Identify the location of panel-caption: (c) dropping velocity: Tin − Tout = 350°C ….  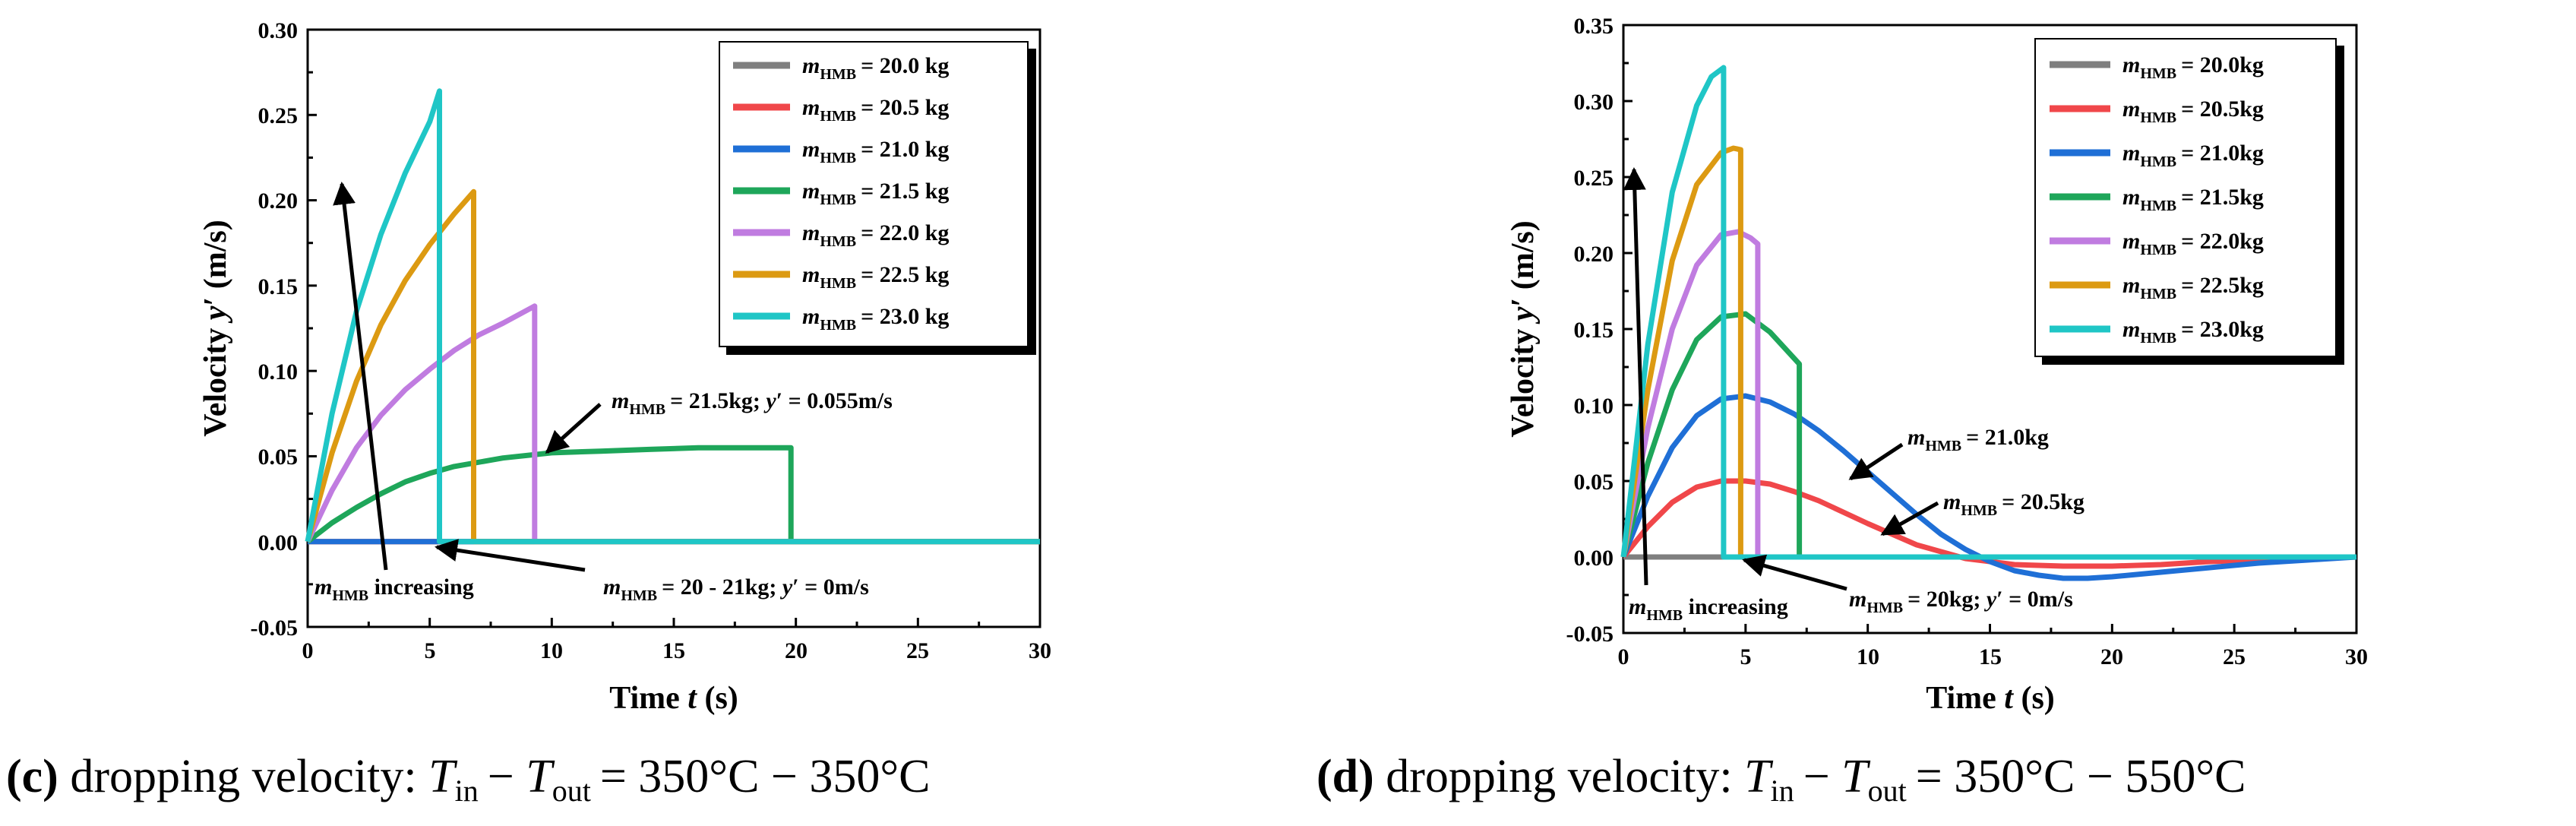
(468, 779).